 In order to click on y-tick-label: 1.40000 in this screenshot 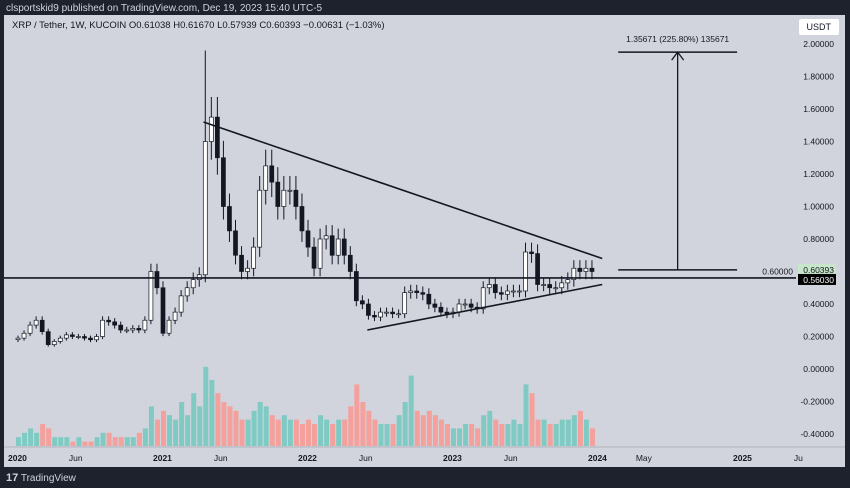, I will do `click(818, 142)`.